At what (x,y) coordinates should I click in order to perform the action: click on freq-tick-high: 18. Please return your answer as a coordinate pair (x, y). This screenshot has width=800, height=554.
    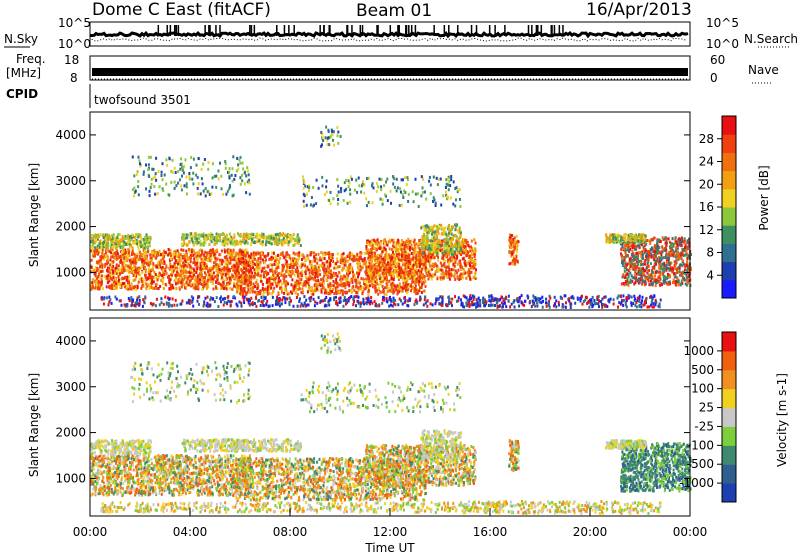
    Looking at the image, I should click on (71, 60).